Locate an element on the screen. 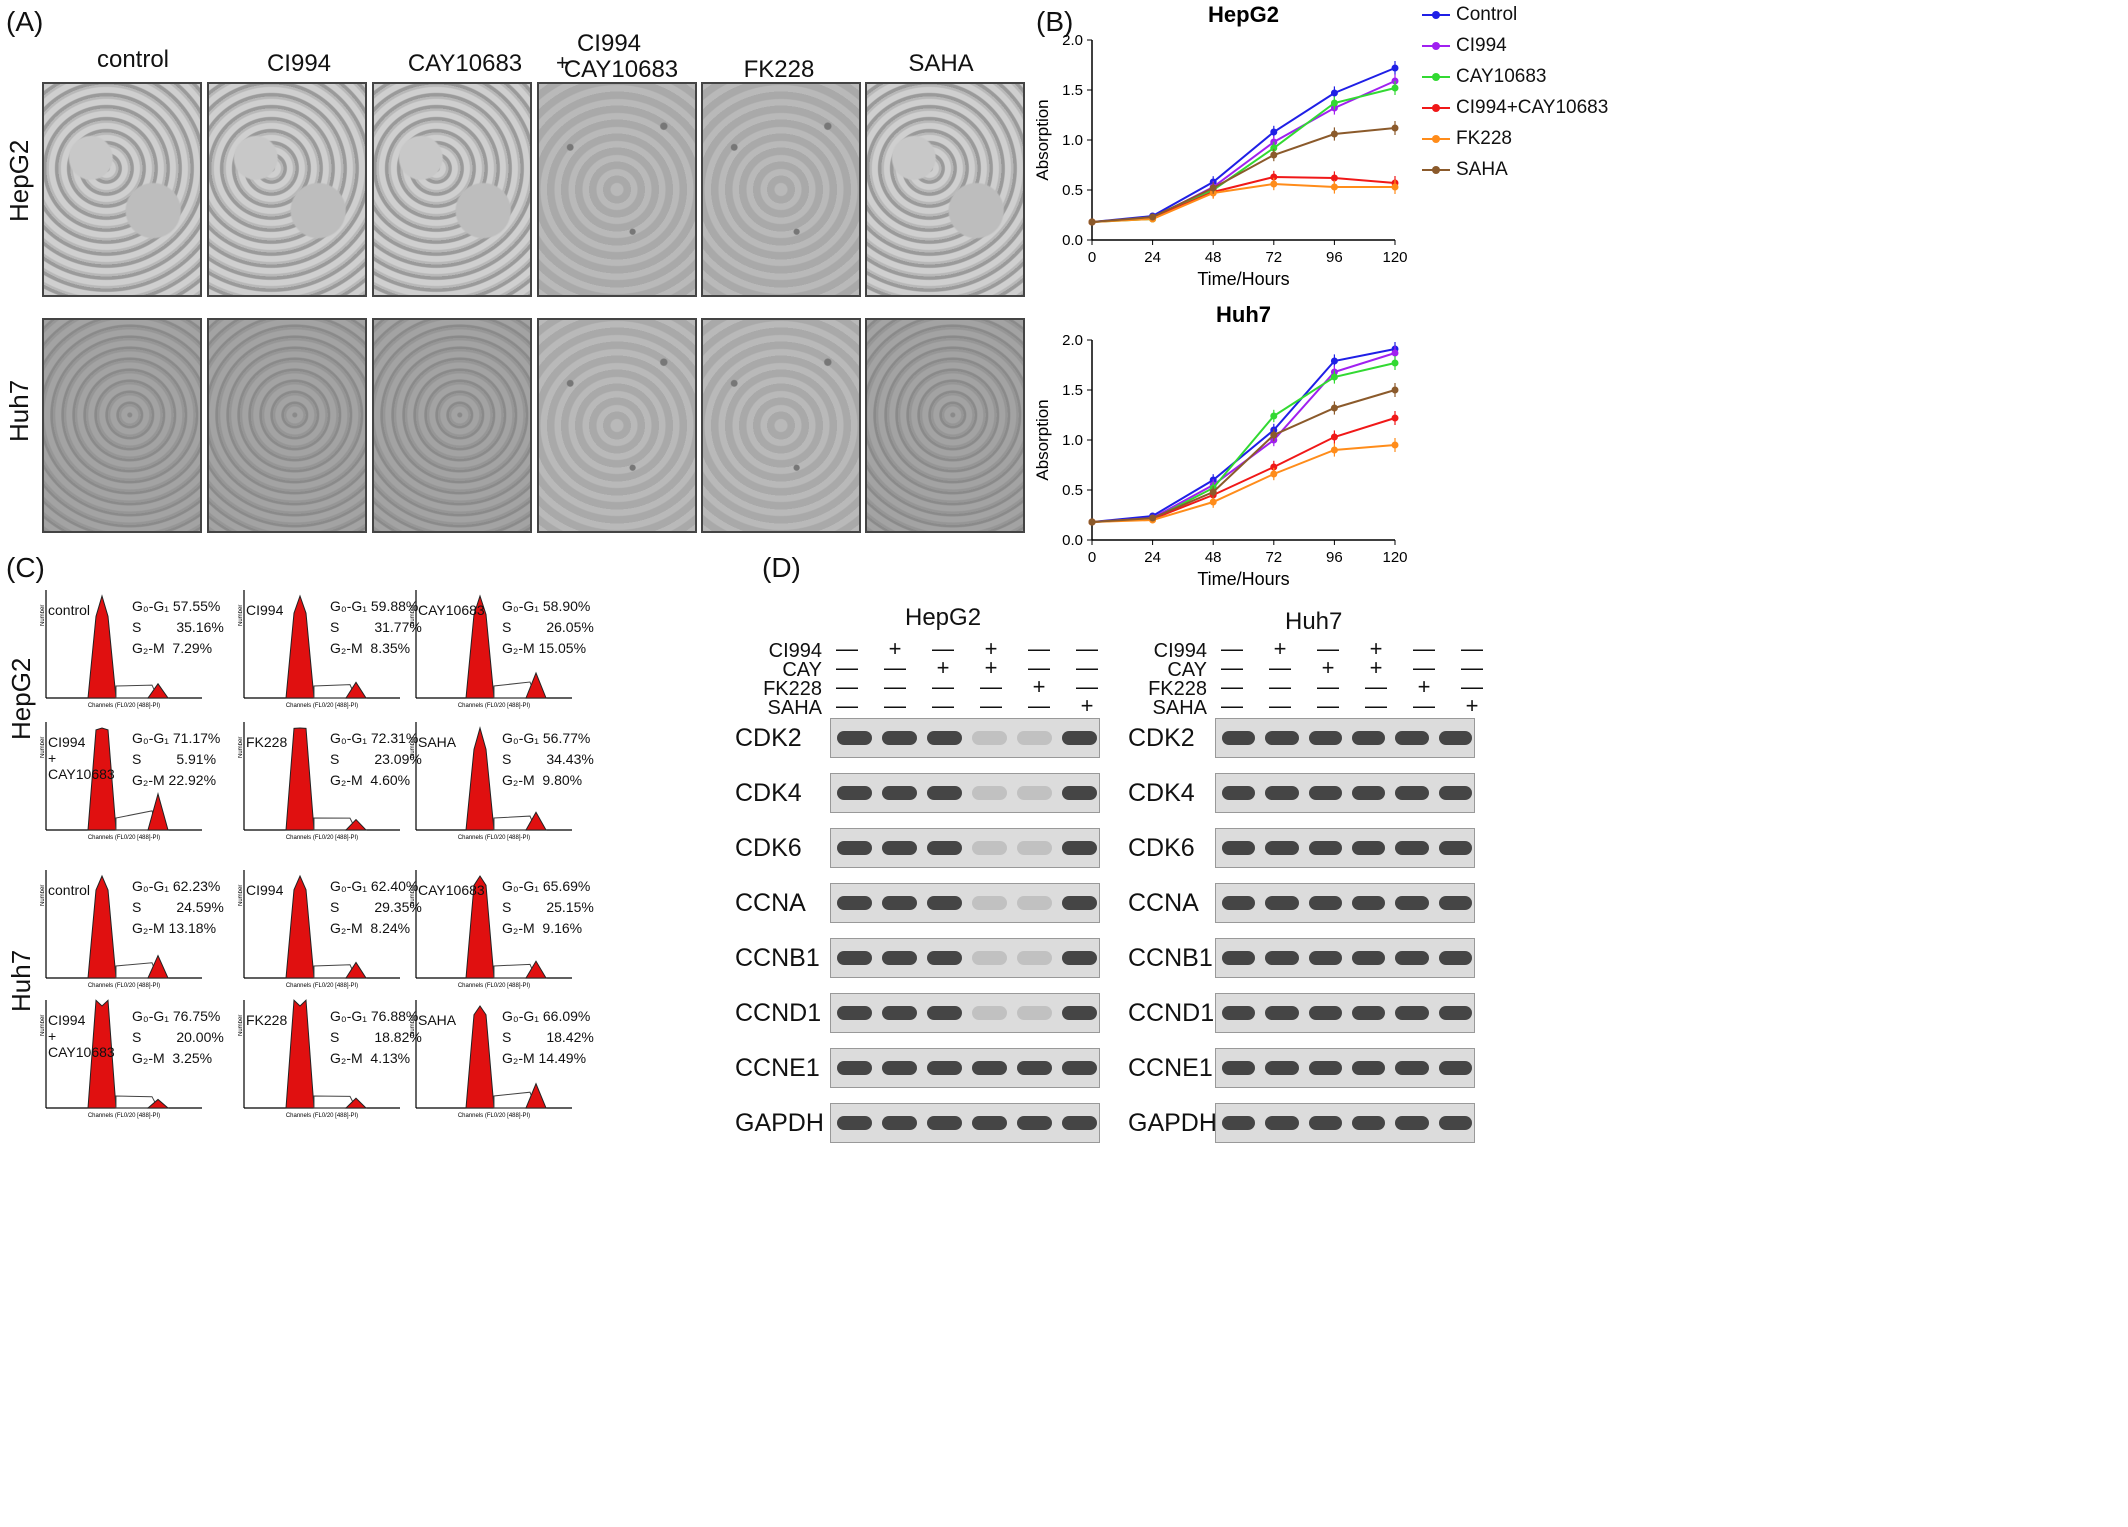 This screenshot has height=1527, width=2128. x-axis-label: Time/Hours is located at coordinates (1243, 579).